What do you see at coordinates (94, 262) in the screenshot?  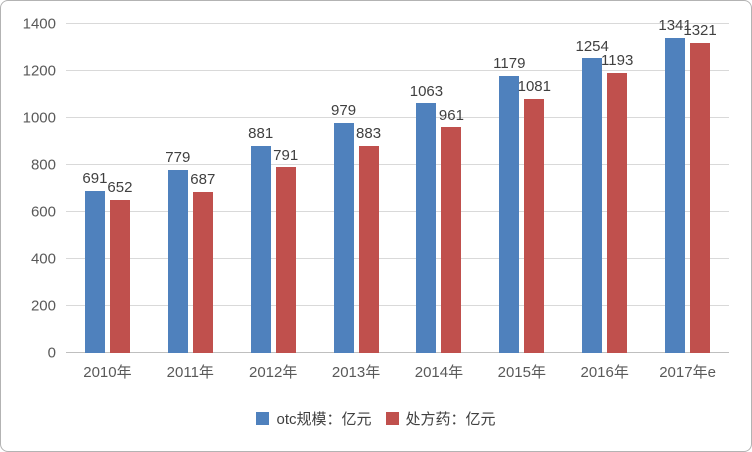 I see `bar-otc: 691` at bounding box center [94, 262].